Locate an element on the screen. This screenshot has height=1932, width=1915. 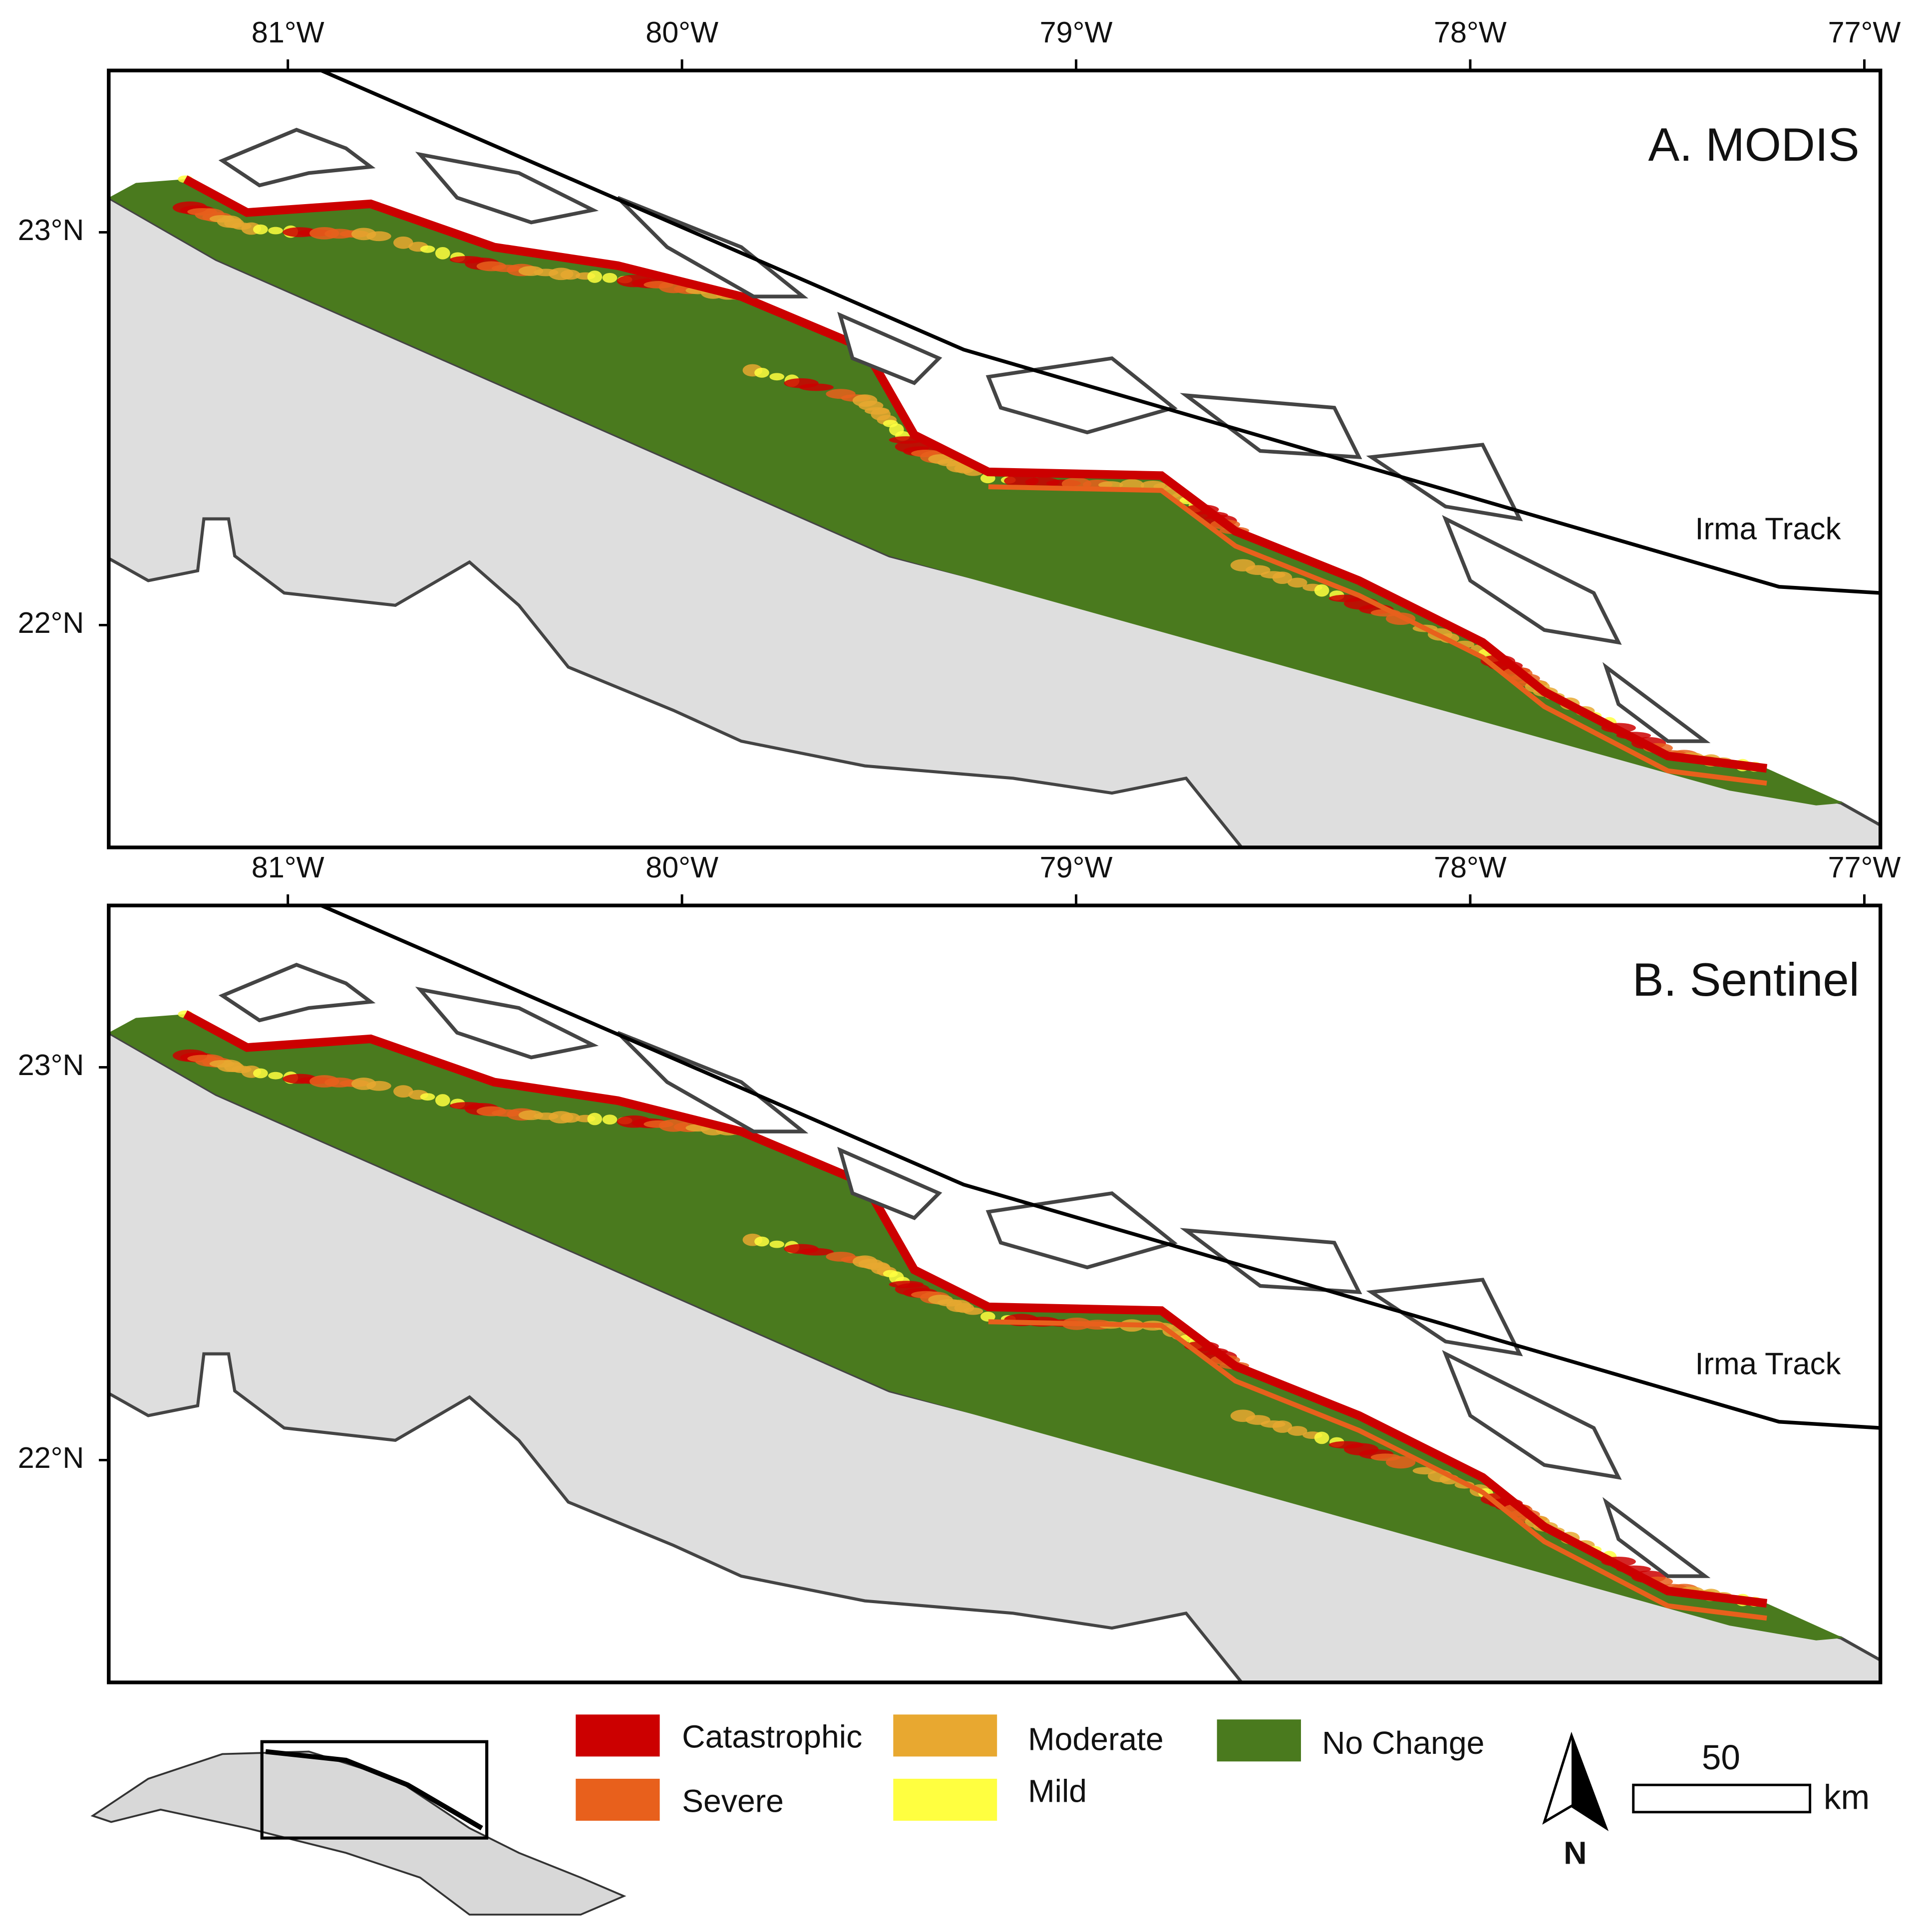
panel-title: B. Sentinel is located at coordinates (1746, 979).